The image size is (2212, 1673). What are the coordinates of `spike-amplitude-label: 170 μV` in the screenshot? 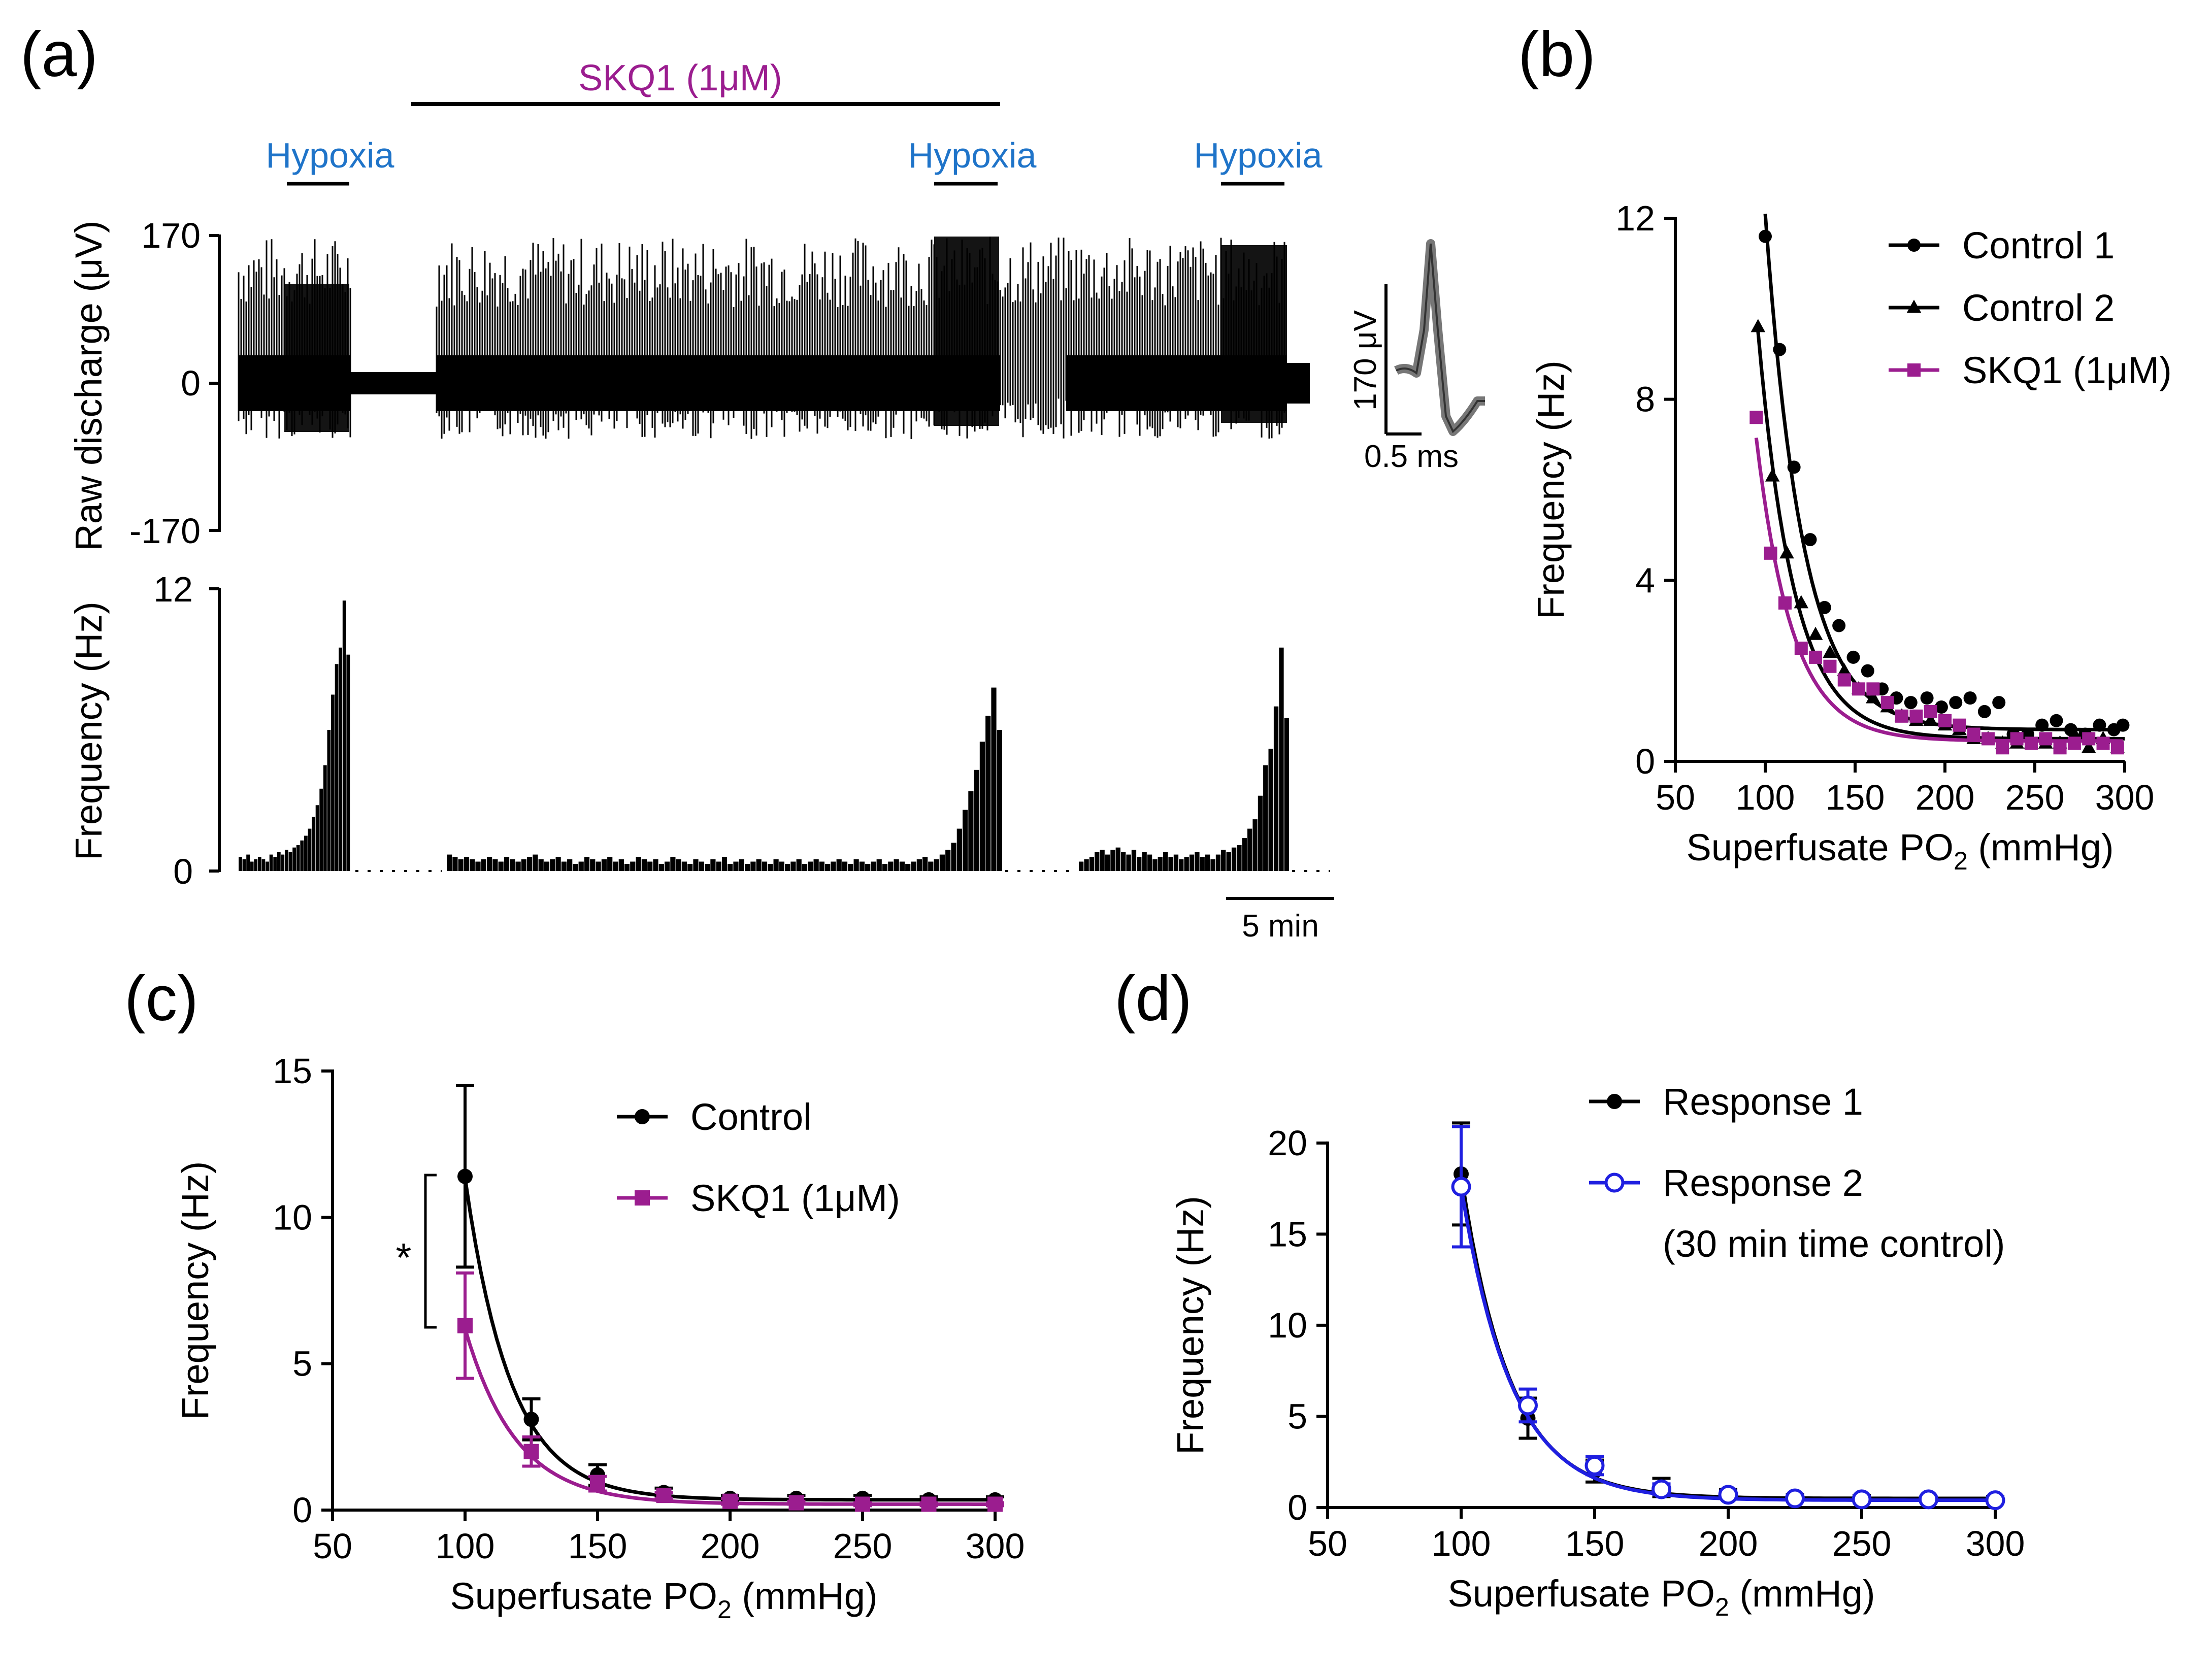 It's located at (1366, 360).